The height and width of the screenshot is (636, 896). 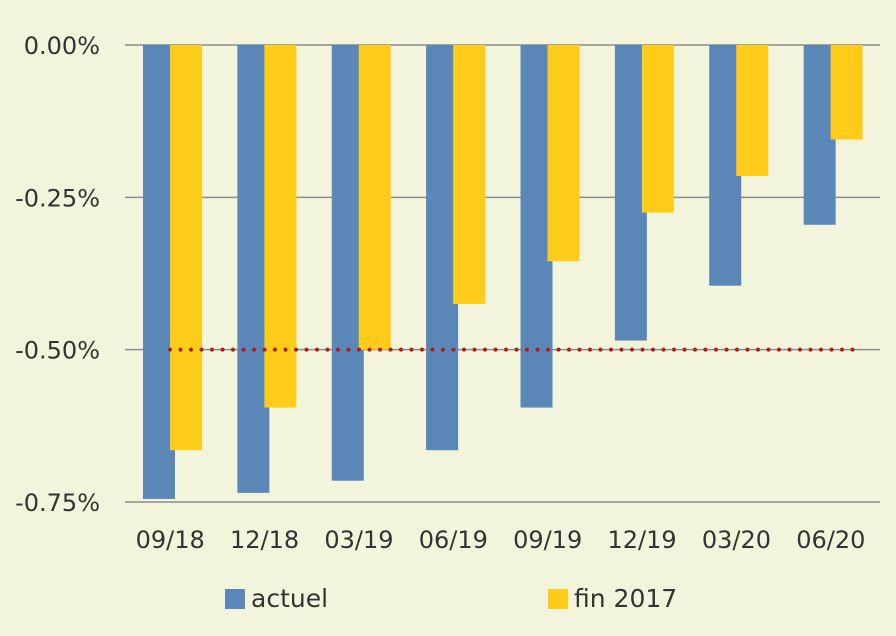 I want to click on x-tick-label: 09/19, so click(x=547, y=540).